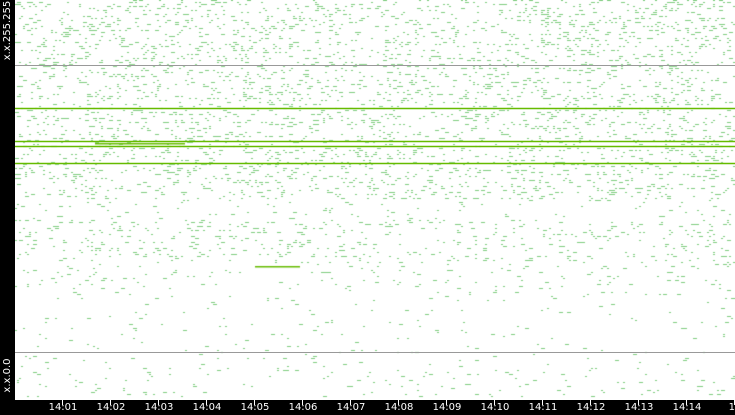 Image resolution: width=735 pixels, height=415 pixels. I want to click on x-tick-label: 14, so click(731, 407).